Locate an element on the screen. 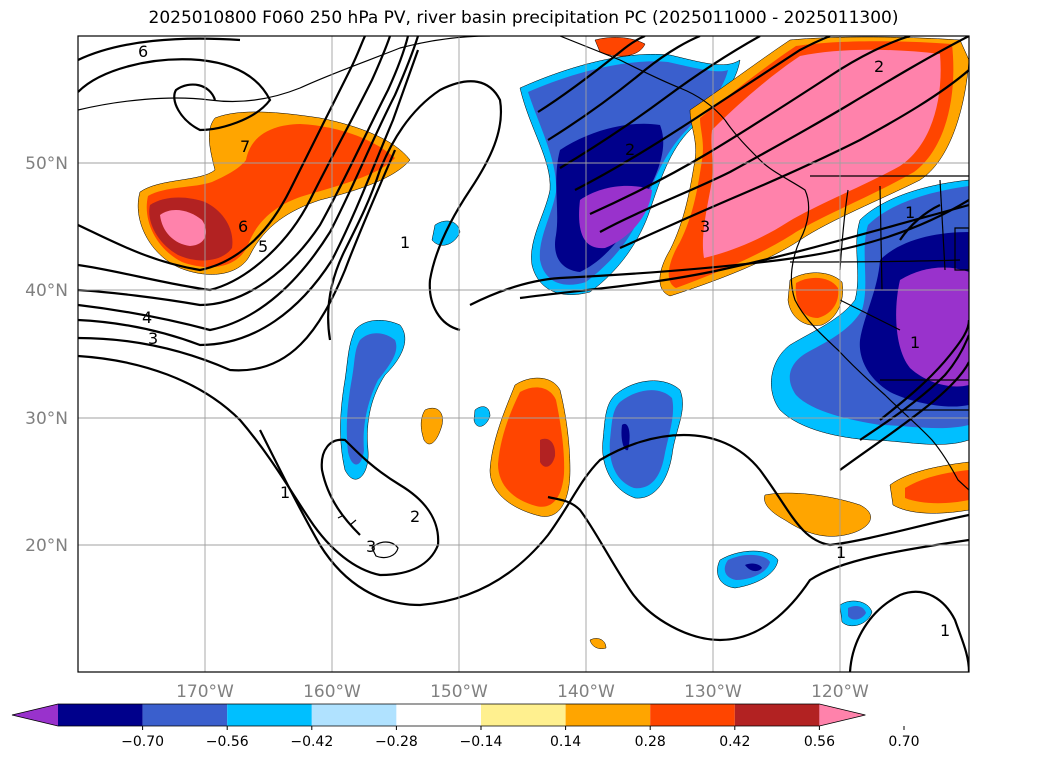 This screenshot has height=765, width=1047. colorbar-tick-label: −0.28 is located at coordinates (396, 742).